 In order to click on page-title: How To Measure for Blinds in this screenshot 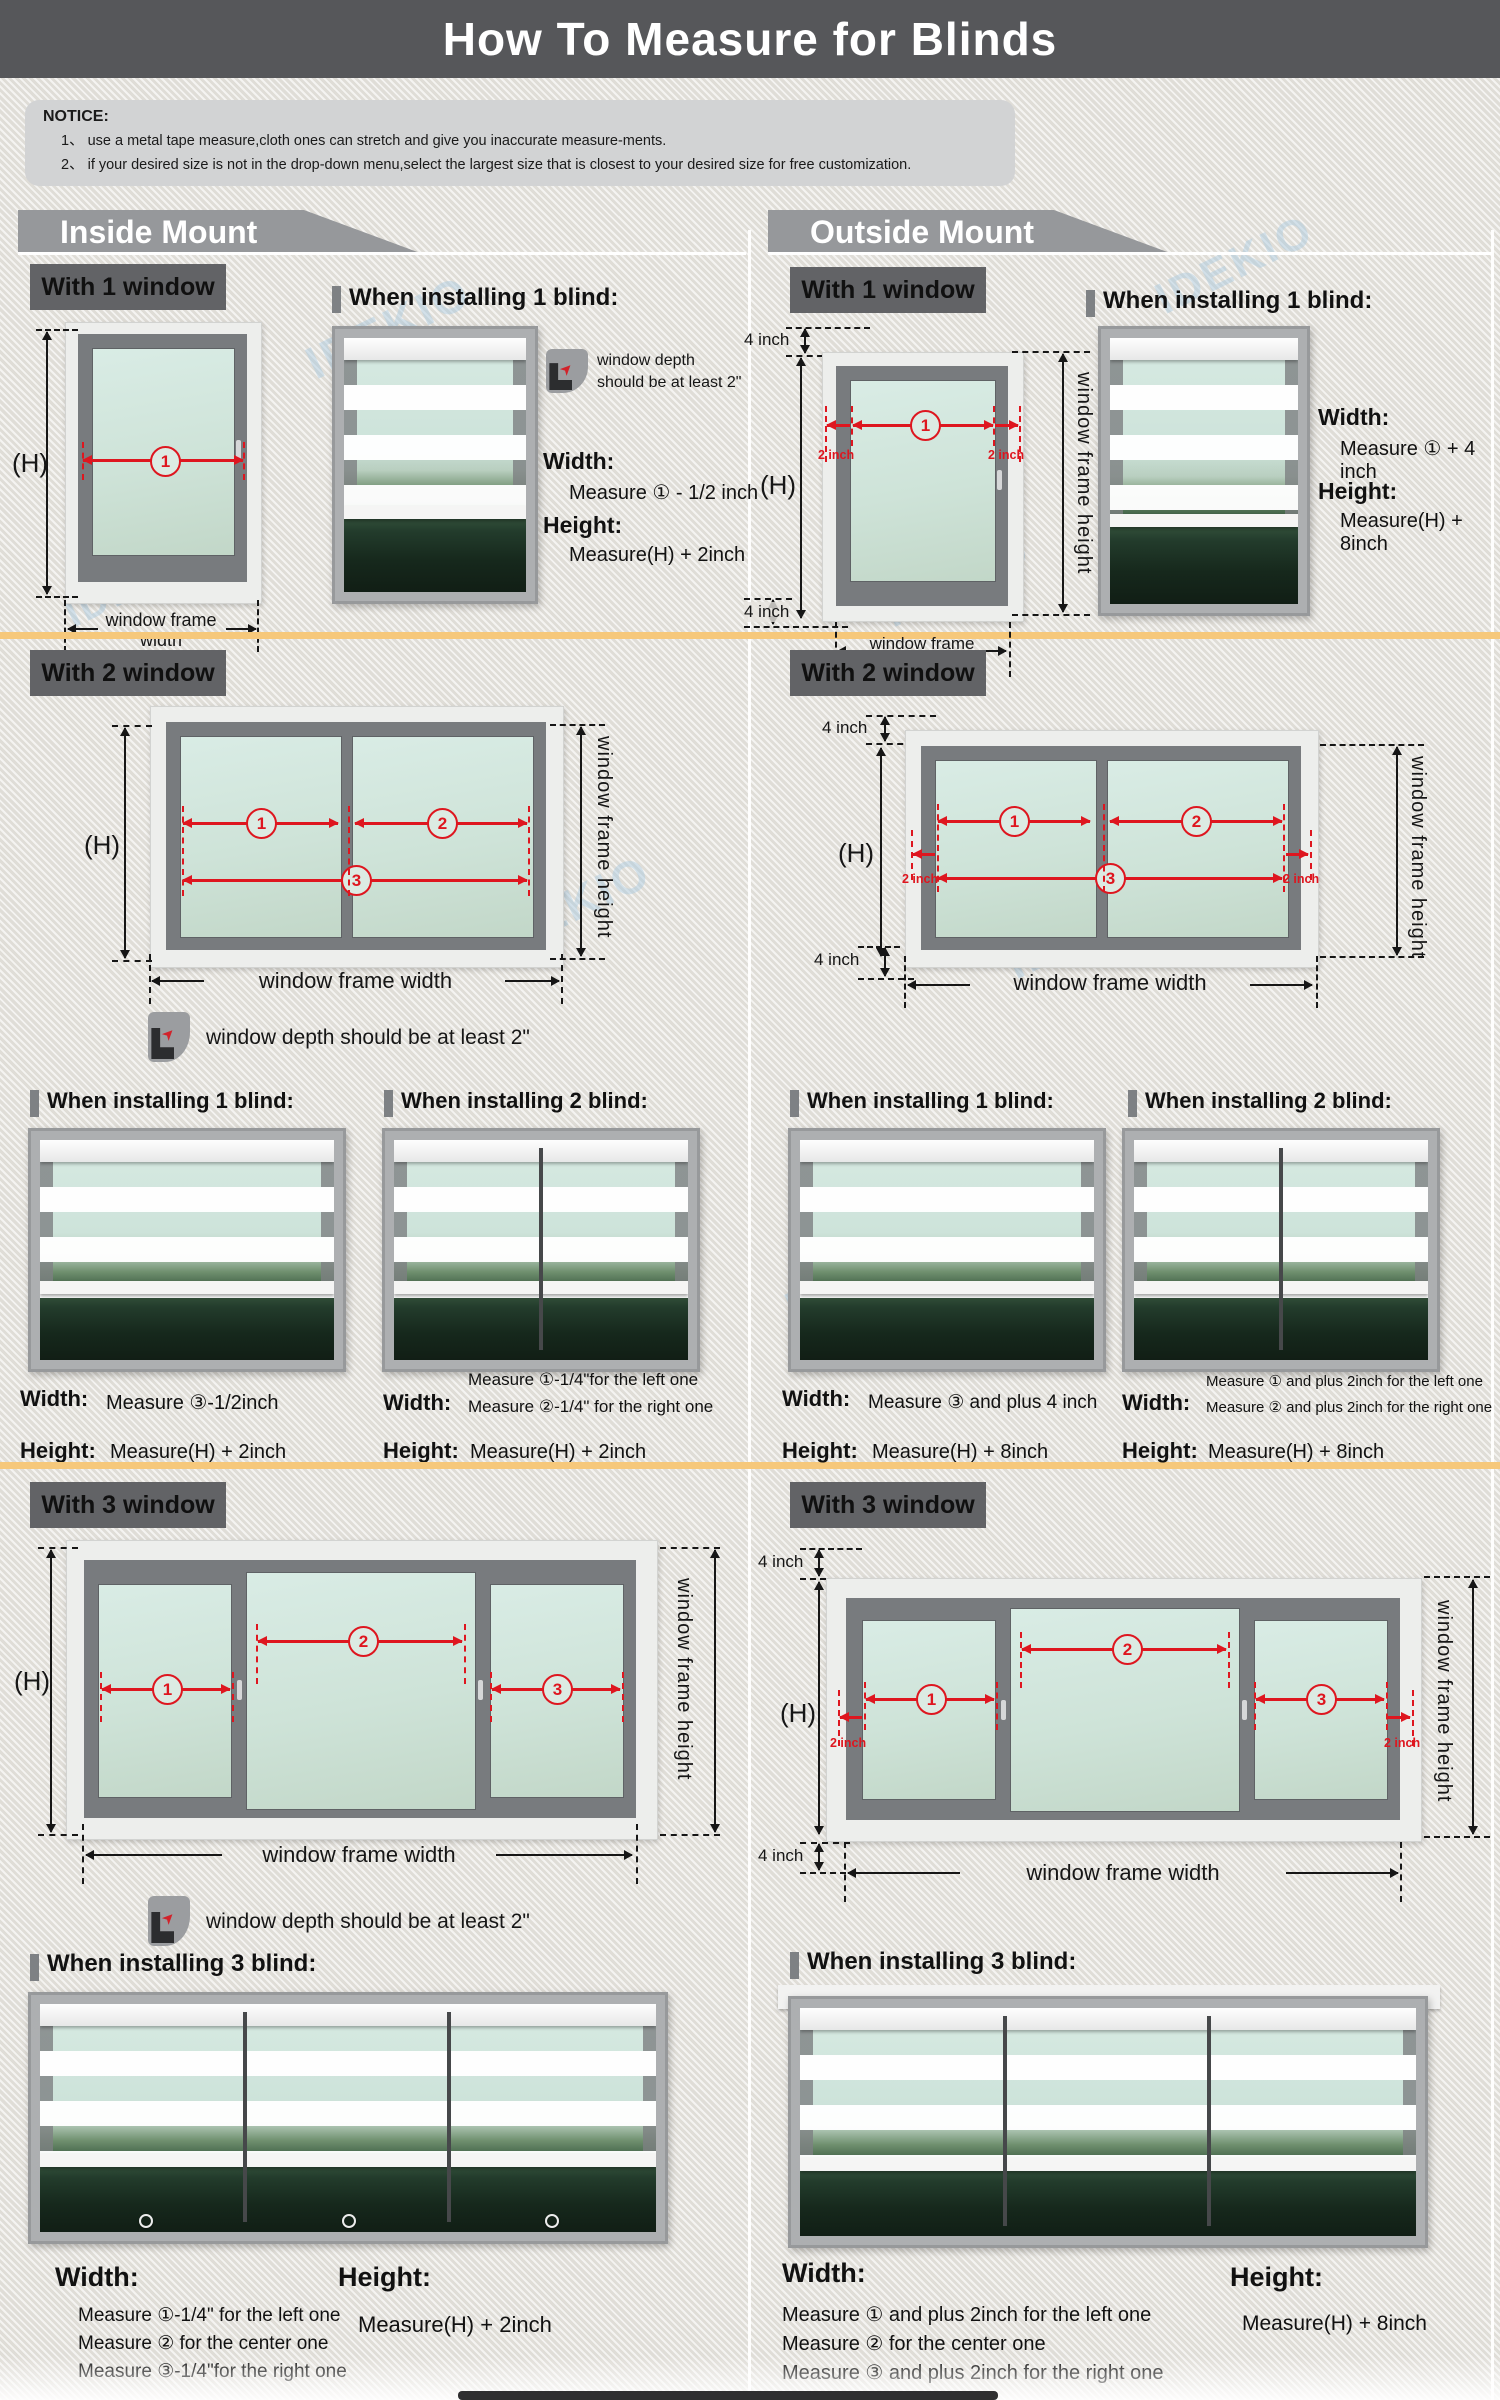, I will do `click(750, 39)`.